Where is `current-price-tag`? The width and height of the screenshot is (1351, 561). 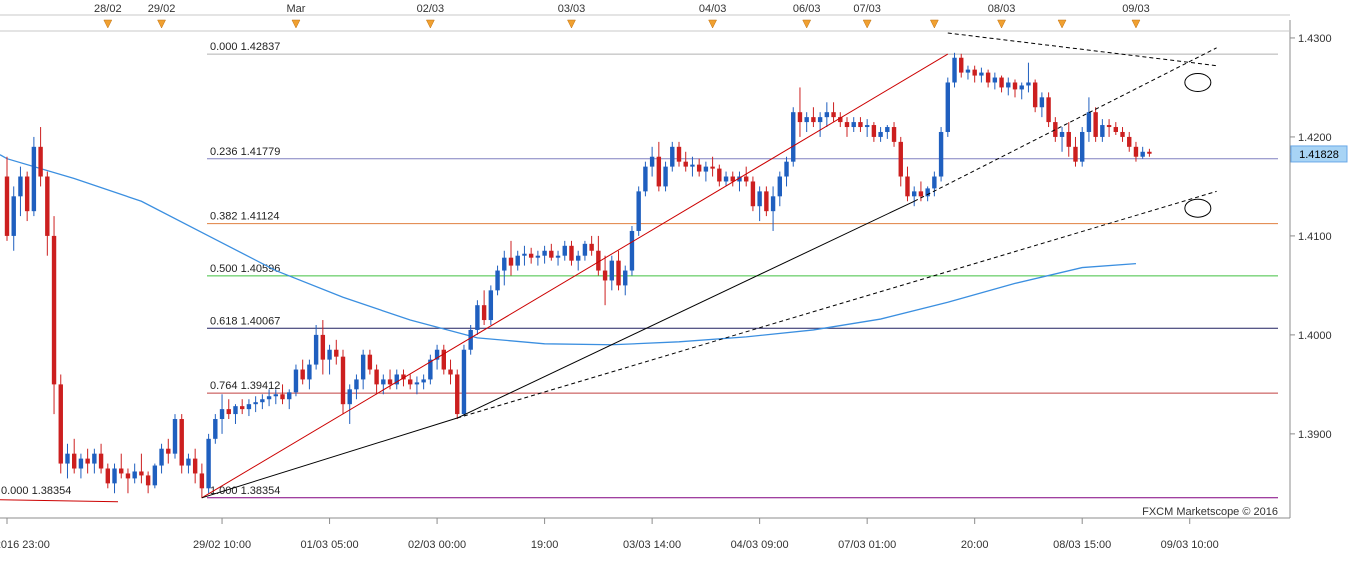
current-price-tag is located at coordinates (1319, 154).